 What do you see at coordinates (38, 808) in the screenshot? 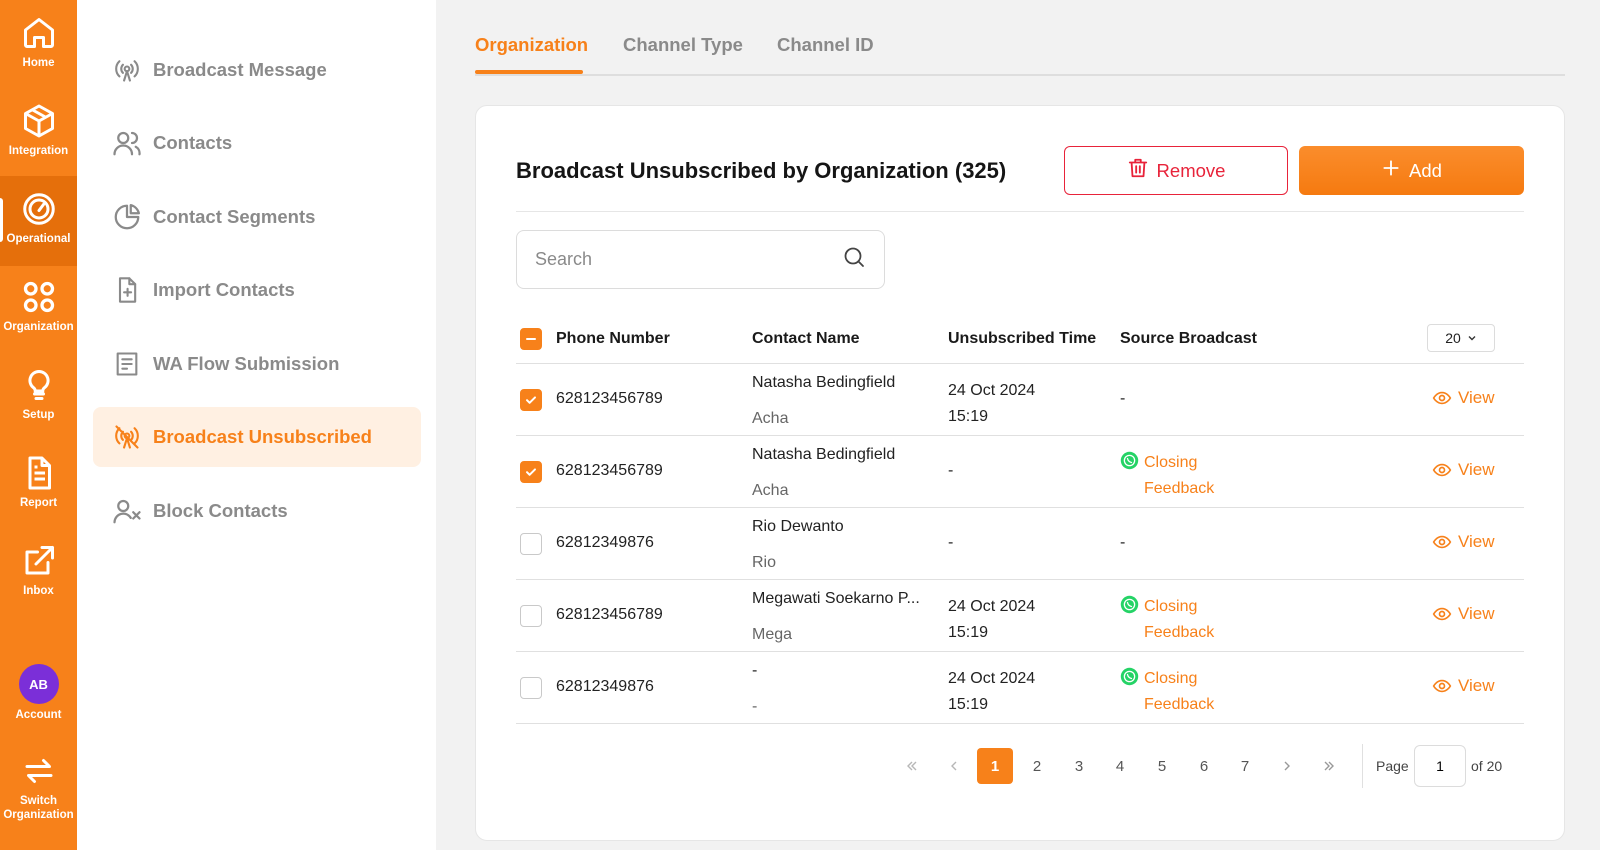
I see `rail-label: Switch Organization` at bounding box center [38, 808].